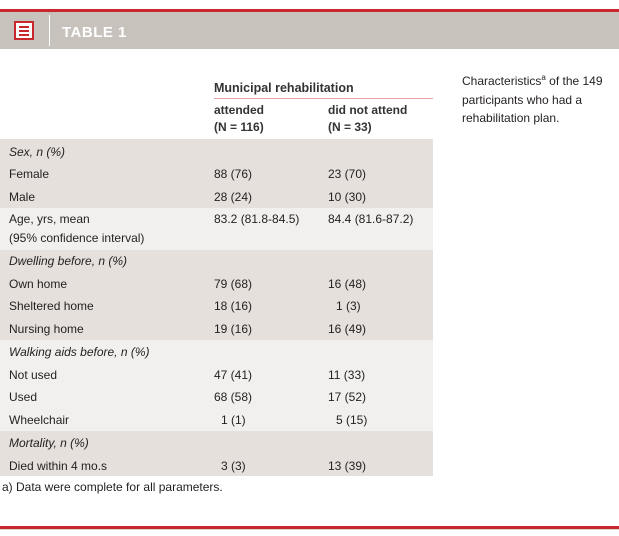 The width and height of the screenshot is (619, 536). Describe the element at coordinates (233, 174) in the screenshot. I see `cell-attended: 88 (76)` at that location.